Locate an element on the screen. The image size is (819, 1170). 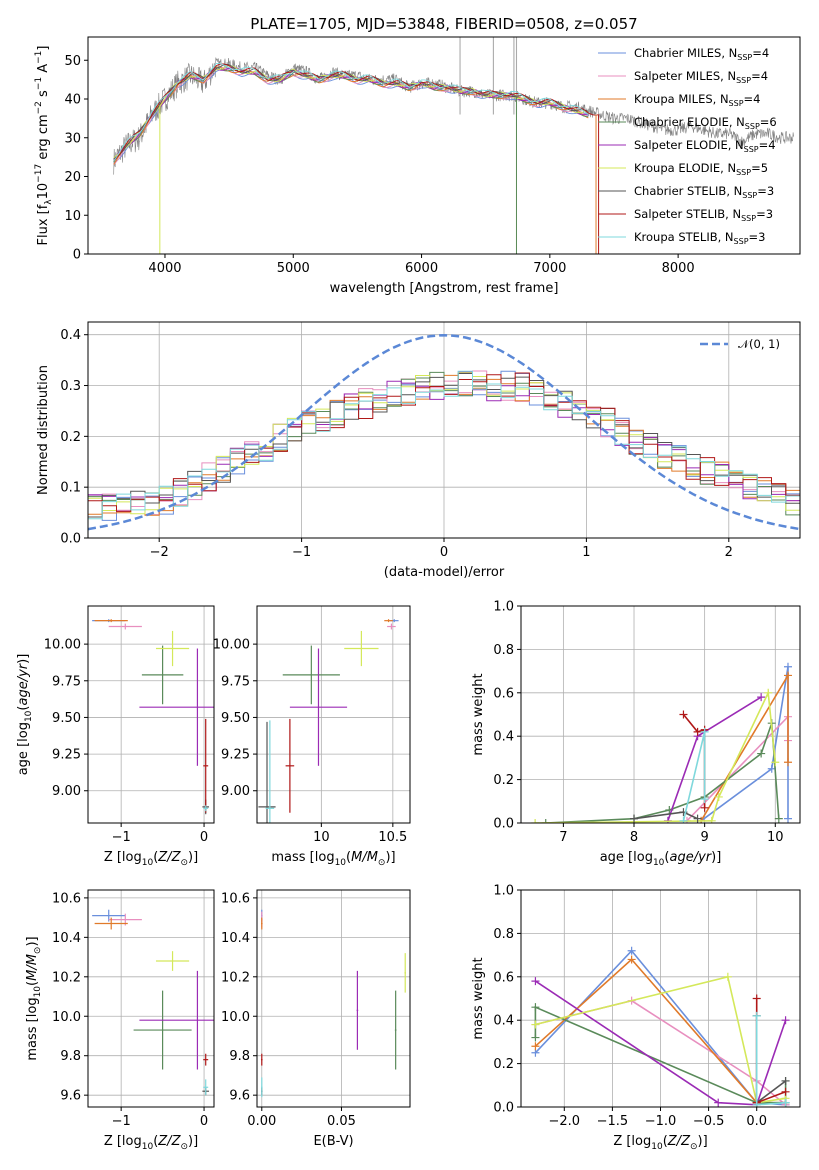
legend-label: Salpeter MILES, NSSP=4 is located at coordinates (701, 77).